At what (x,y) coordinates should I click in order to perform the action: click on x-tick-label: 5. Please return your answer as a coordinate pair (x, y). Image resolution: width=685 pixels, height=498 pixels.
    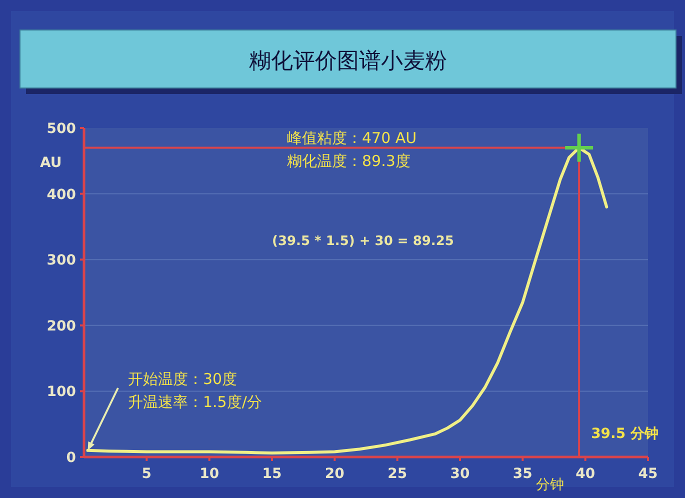
    Looking at the image, I should click on (147, 474).